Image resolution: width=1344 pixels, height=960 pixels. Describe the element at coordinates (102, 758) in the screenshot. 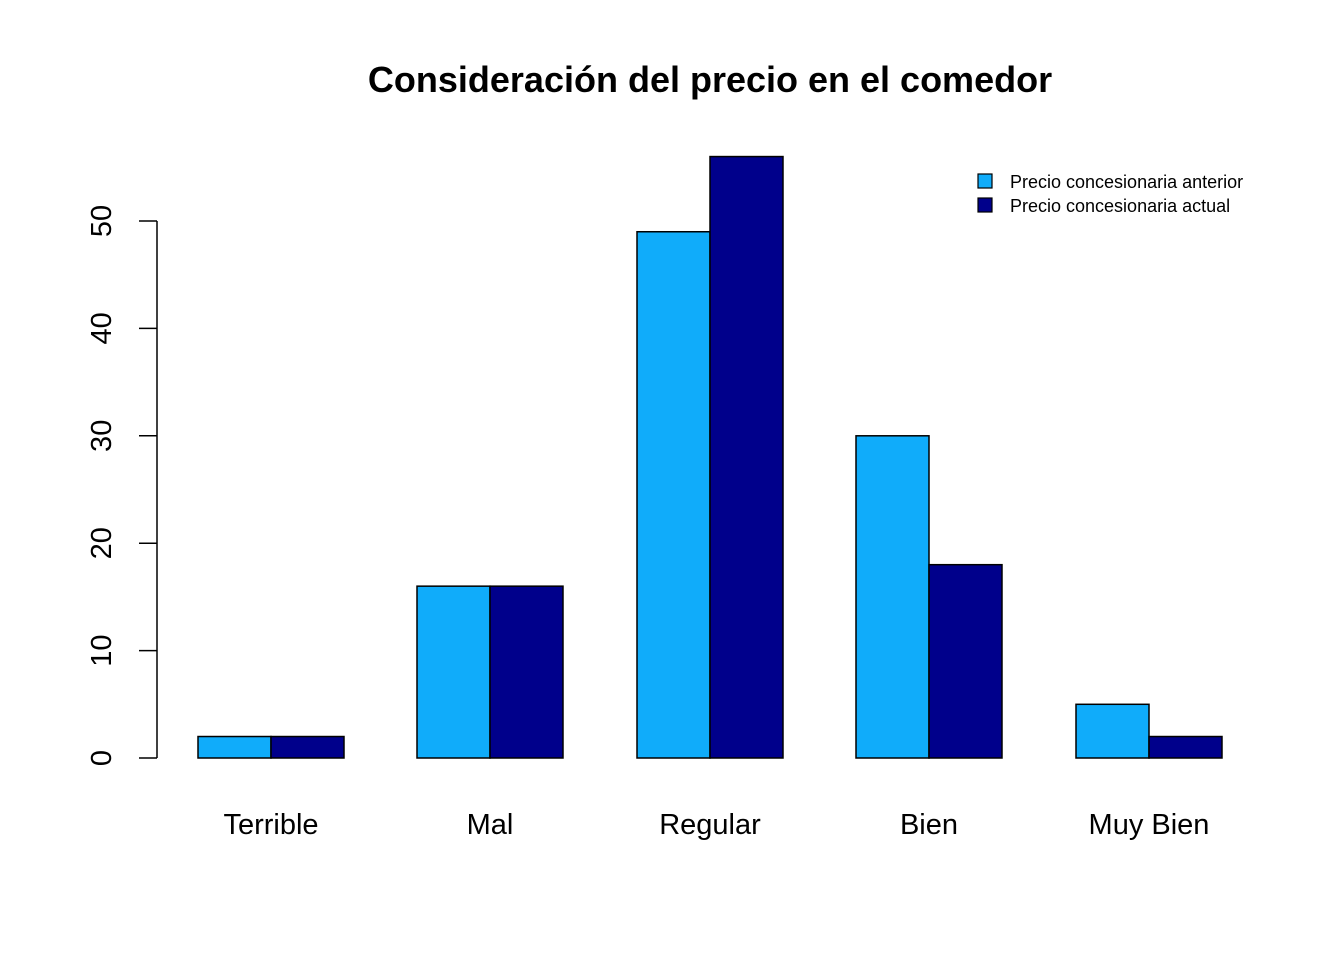

I see `y-tick-label: 0` at that location.